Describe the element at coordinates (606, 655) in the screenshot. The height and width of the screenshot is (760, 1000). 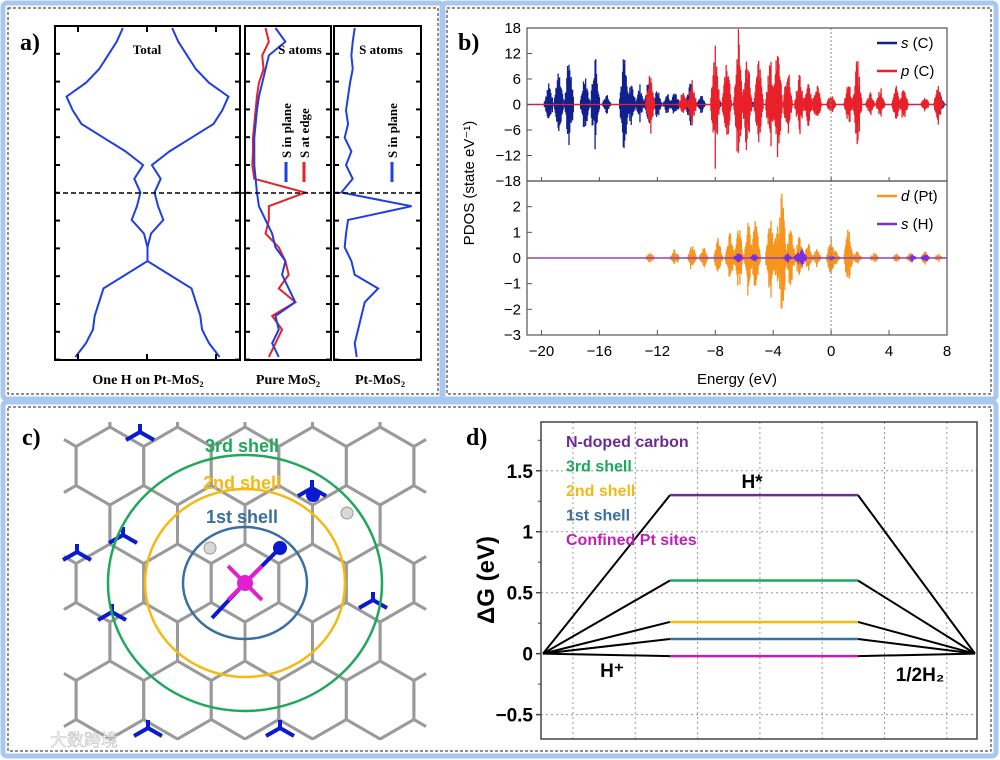
I see `path-Confined Pt sites` at that location.